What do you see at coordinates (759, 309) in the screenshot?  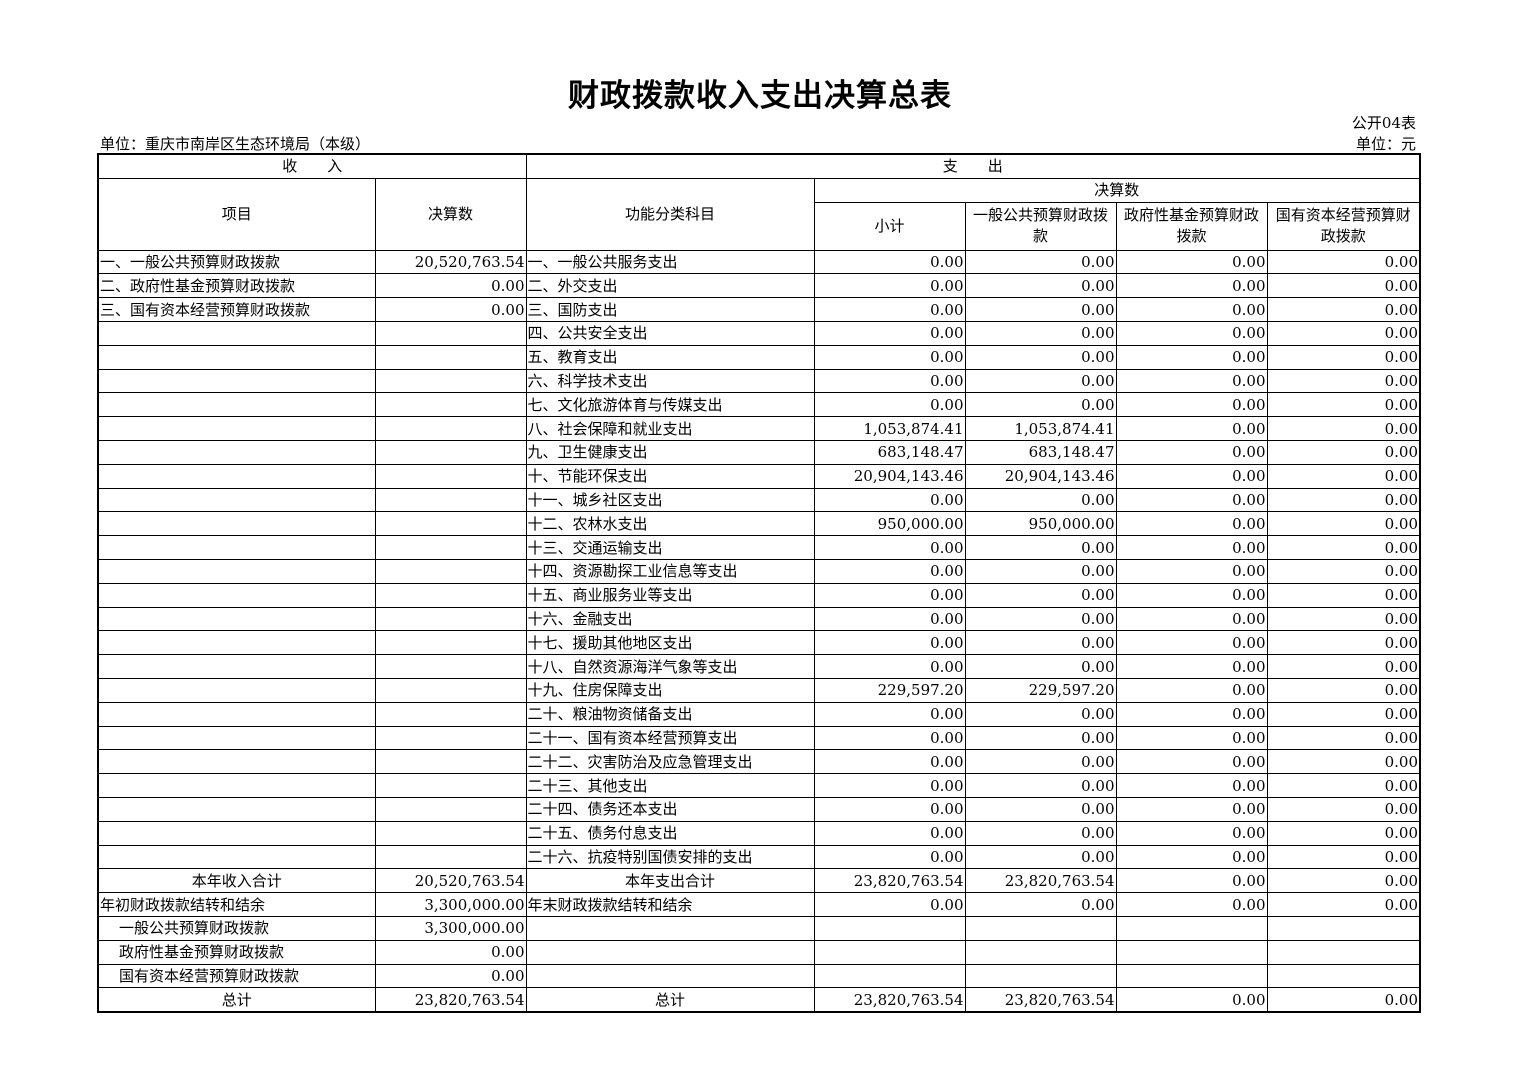 I see `table-row: 三、国有资本经营预算财政拨款 0.00 三、国防支出 0.00 0.00 0.00 0.00` at bounding box center [759, 309].